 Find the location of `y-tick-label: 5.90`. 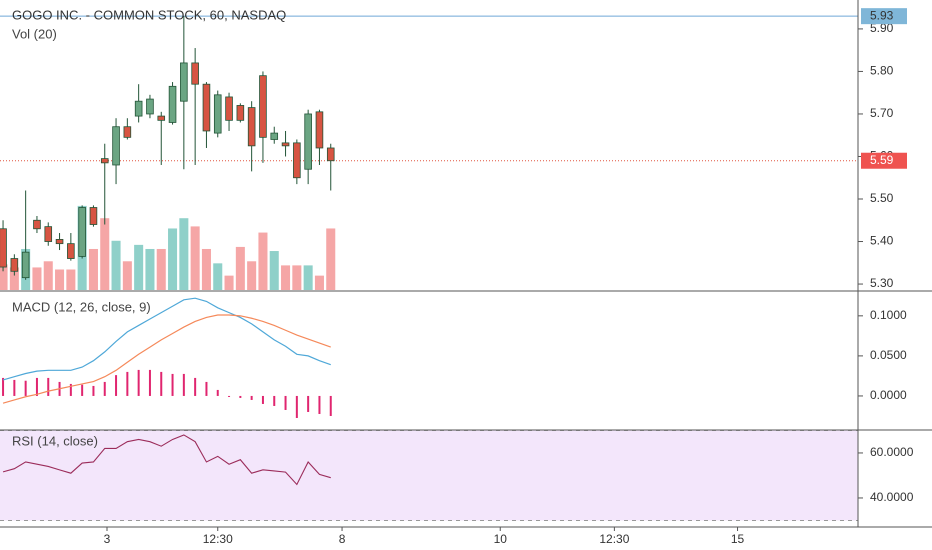

y-tick-label: 5.90 is located at coordinates (882, 28).